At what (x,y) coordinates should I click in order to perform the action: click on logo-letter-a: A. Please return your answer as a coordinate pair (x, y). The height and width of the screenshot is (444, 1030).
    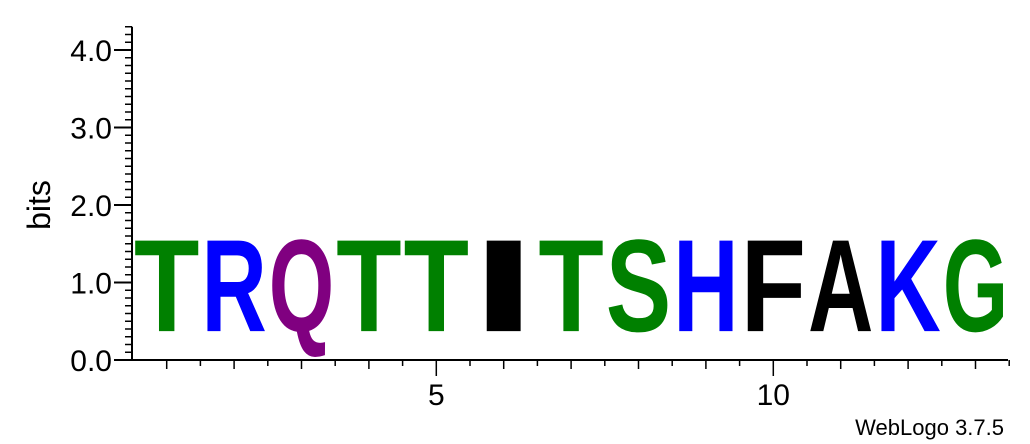
    Looking at the image, I should click on (840, 285).